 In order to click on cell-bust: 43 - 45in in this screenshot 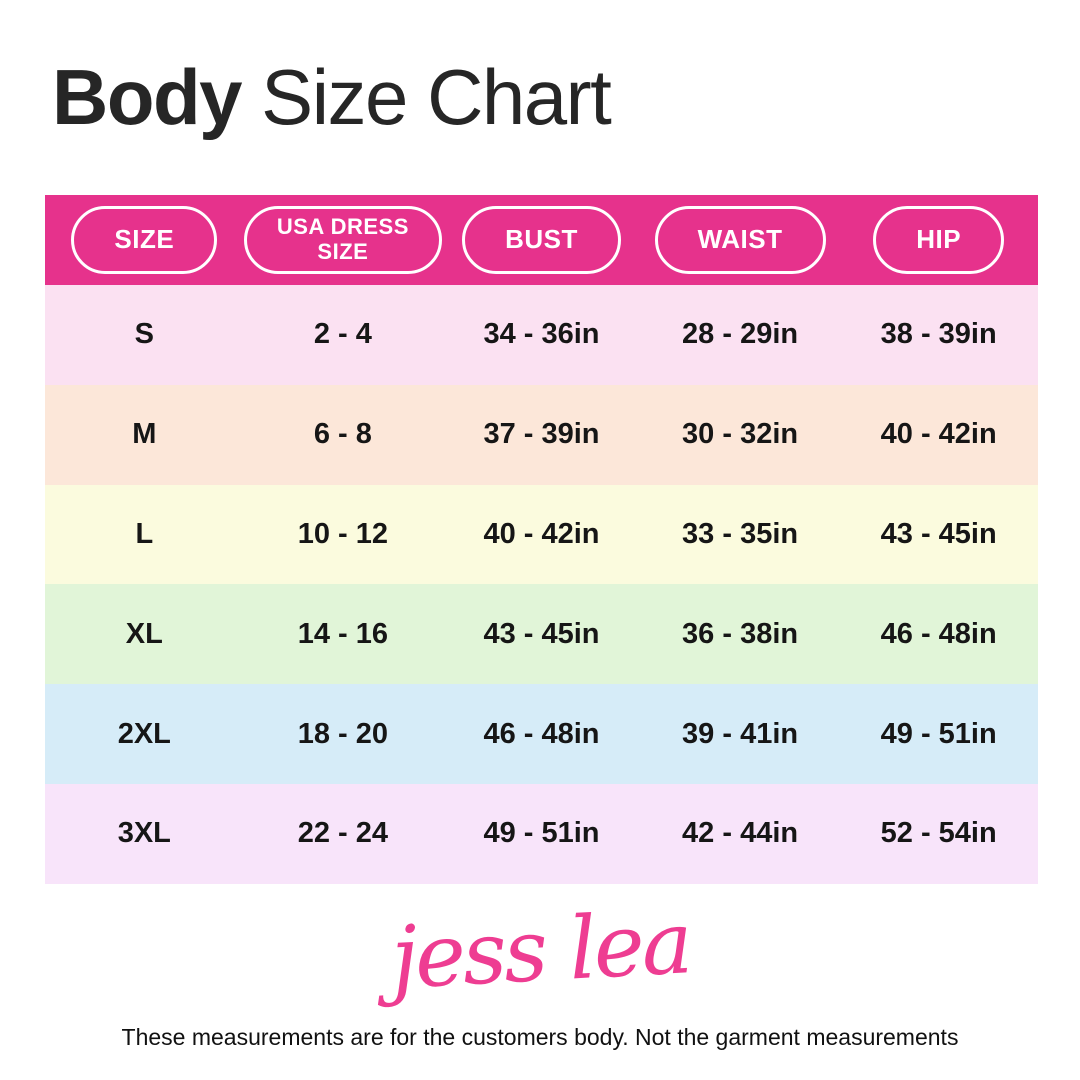, I will do `click(541, 633)`.